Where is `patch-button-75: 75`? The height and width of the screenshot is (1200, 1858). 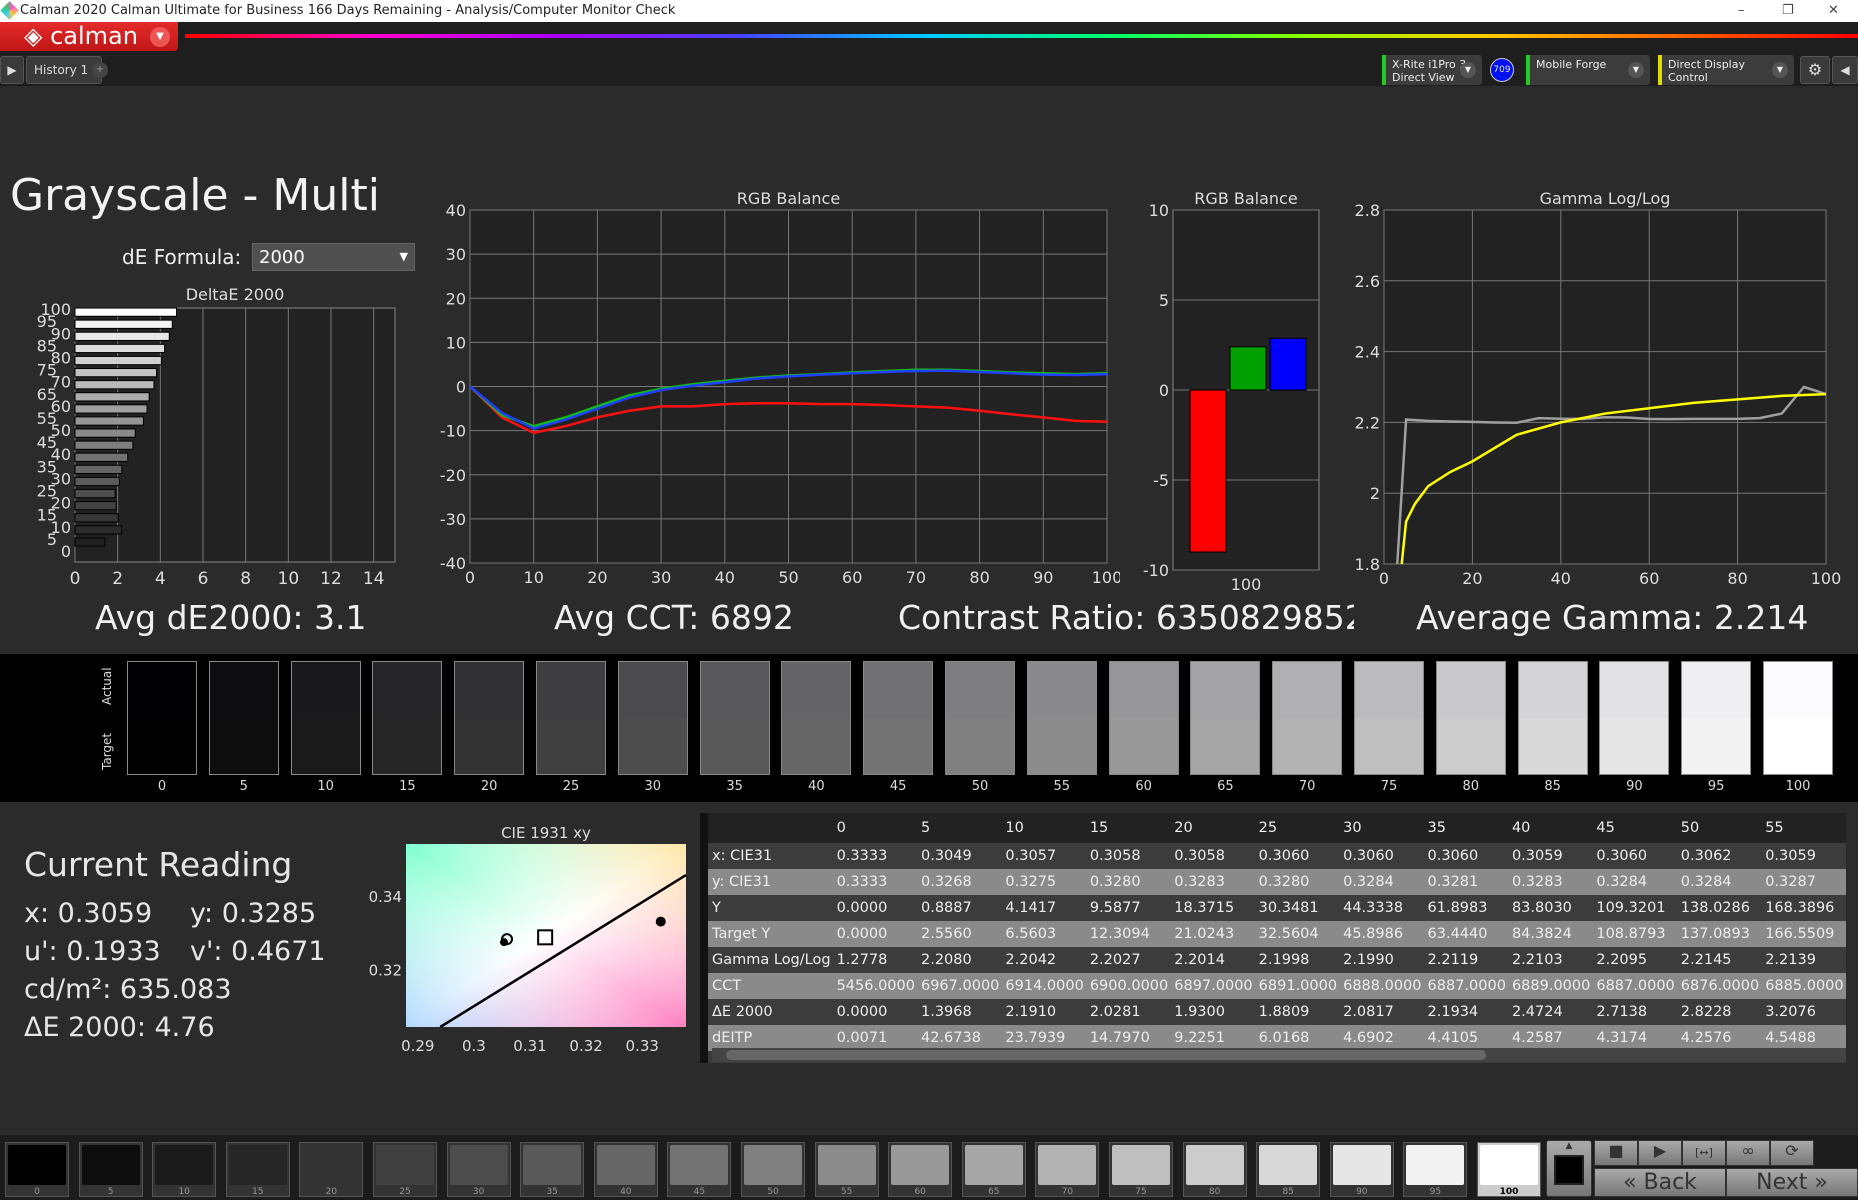
patch-button-75: 75 is located at coordinates (1141, 1169).